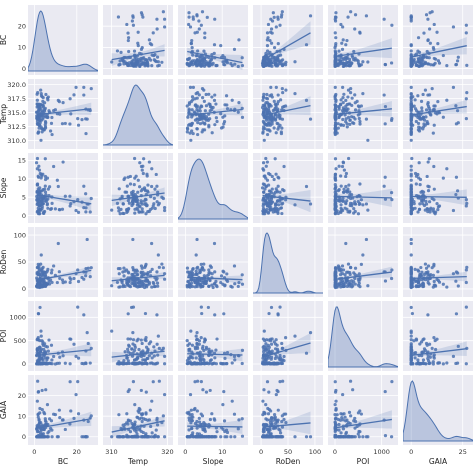  What do you see at coordinates (411, 452) in the screenshot?
I see `x-tick-label: 0` at bounding box center [411, 452].